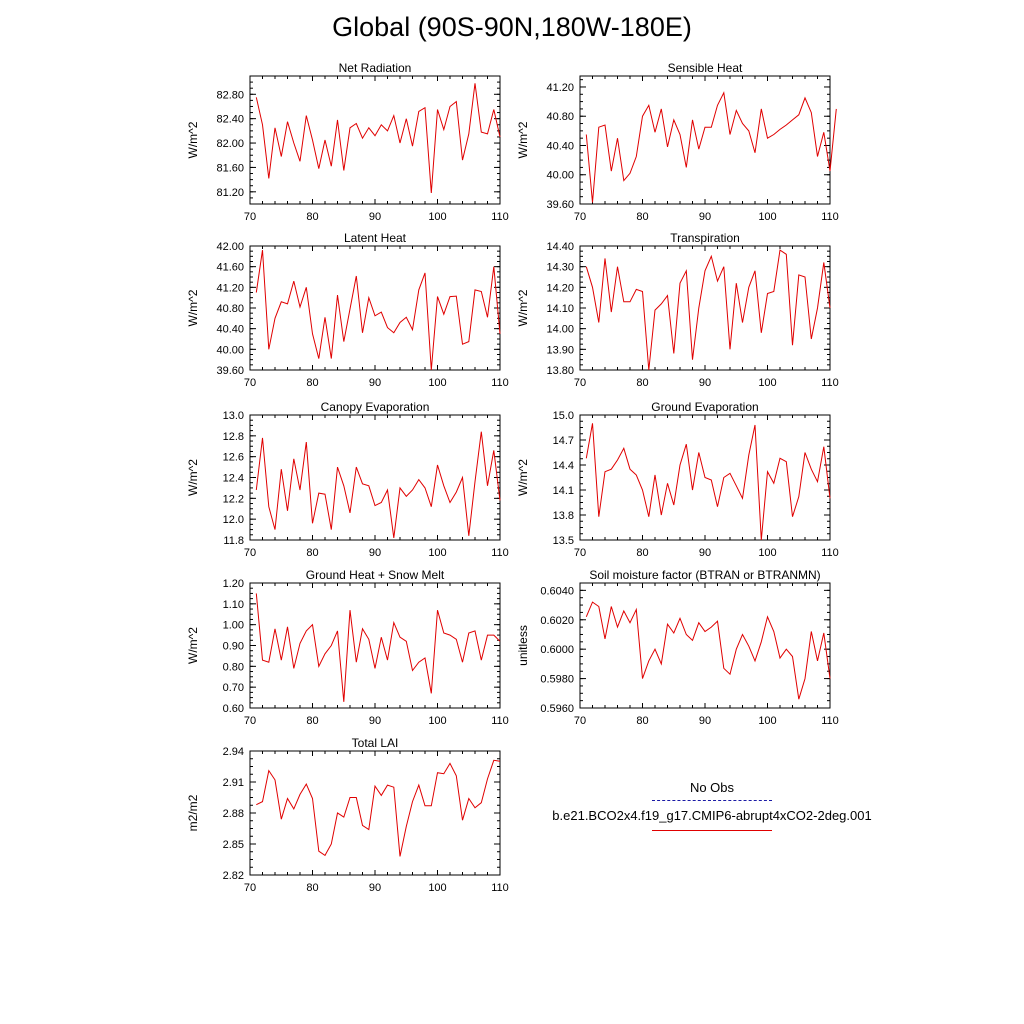 The image size is (1024, 1024). I want to click on y-tick-label: 11.8, so click(233, 541).